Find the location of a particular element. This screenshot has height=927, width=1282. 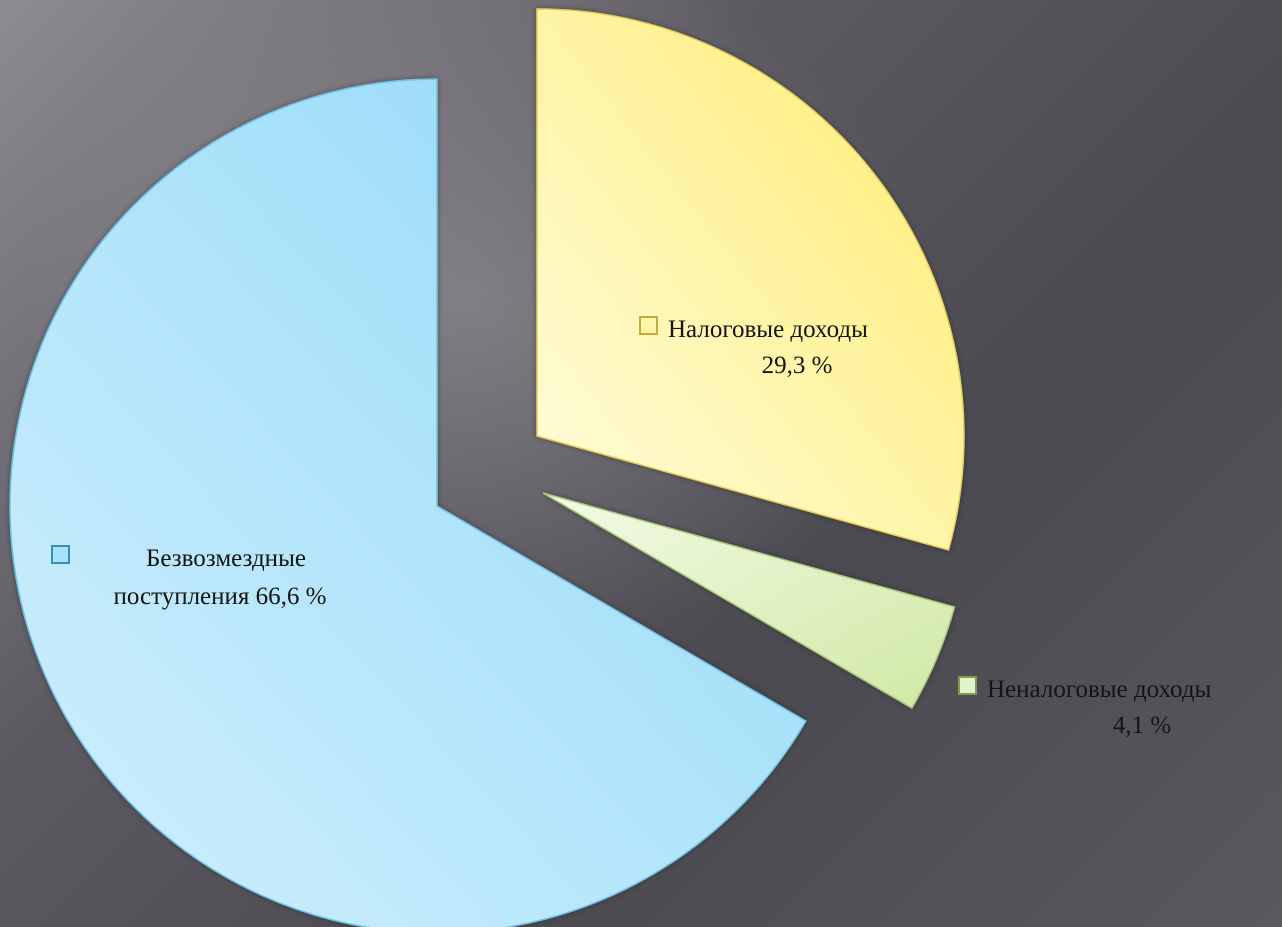

slice-name-gratuitous-receipts: Безвозмездные is located at coordinates (226, 558).